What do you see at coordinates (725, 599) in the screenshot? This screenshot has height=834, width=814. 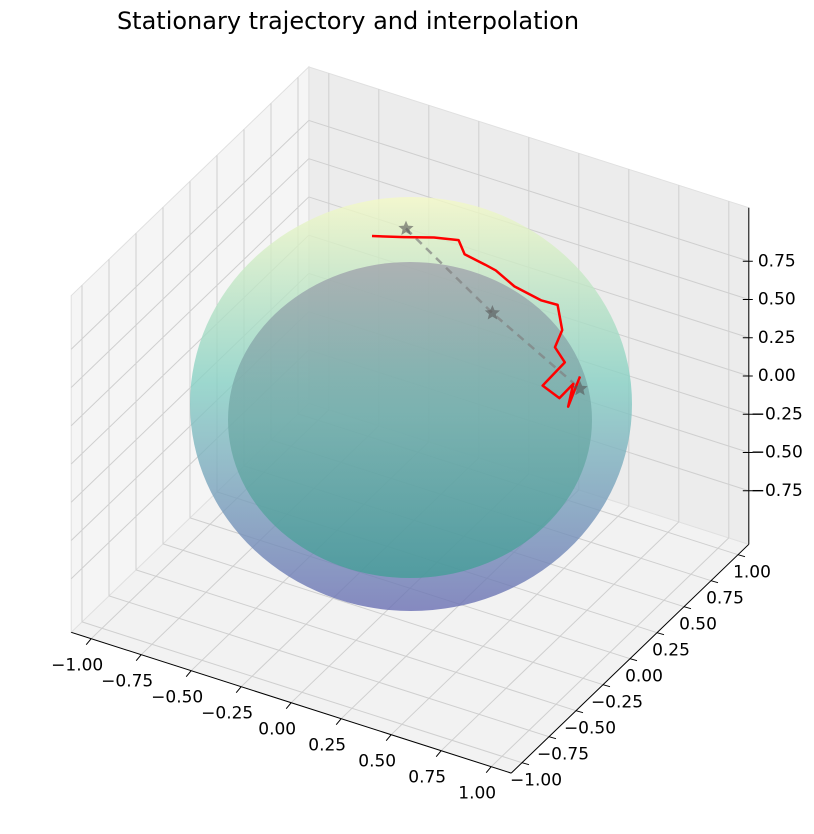 I see `y-tick-label: 0.75` at bounding box center [725, 599].